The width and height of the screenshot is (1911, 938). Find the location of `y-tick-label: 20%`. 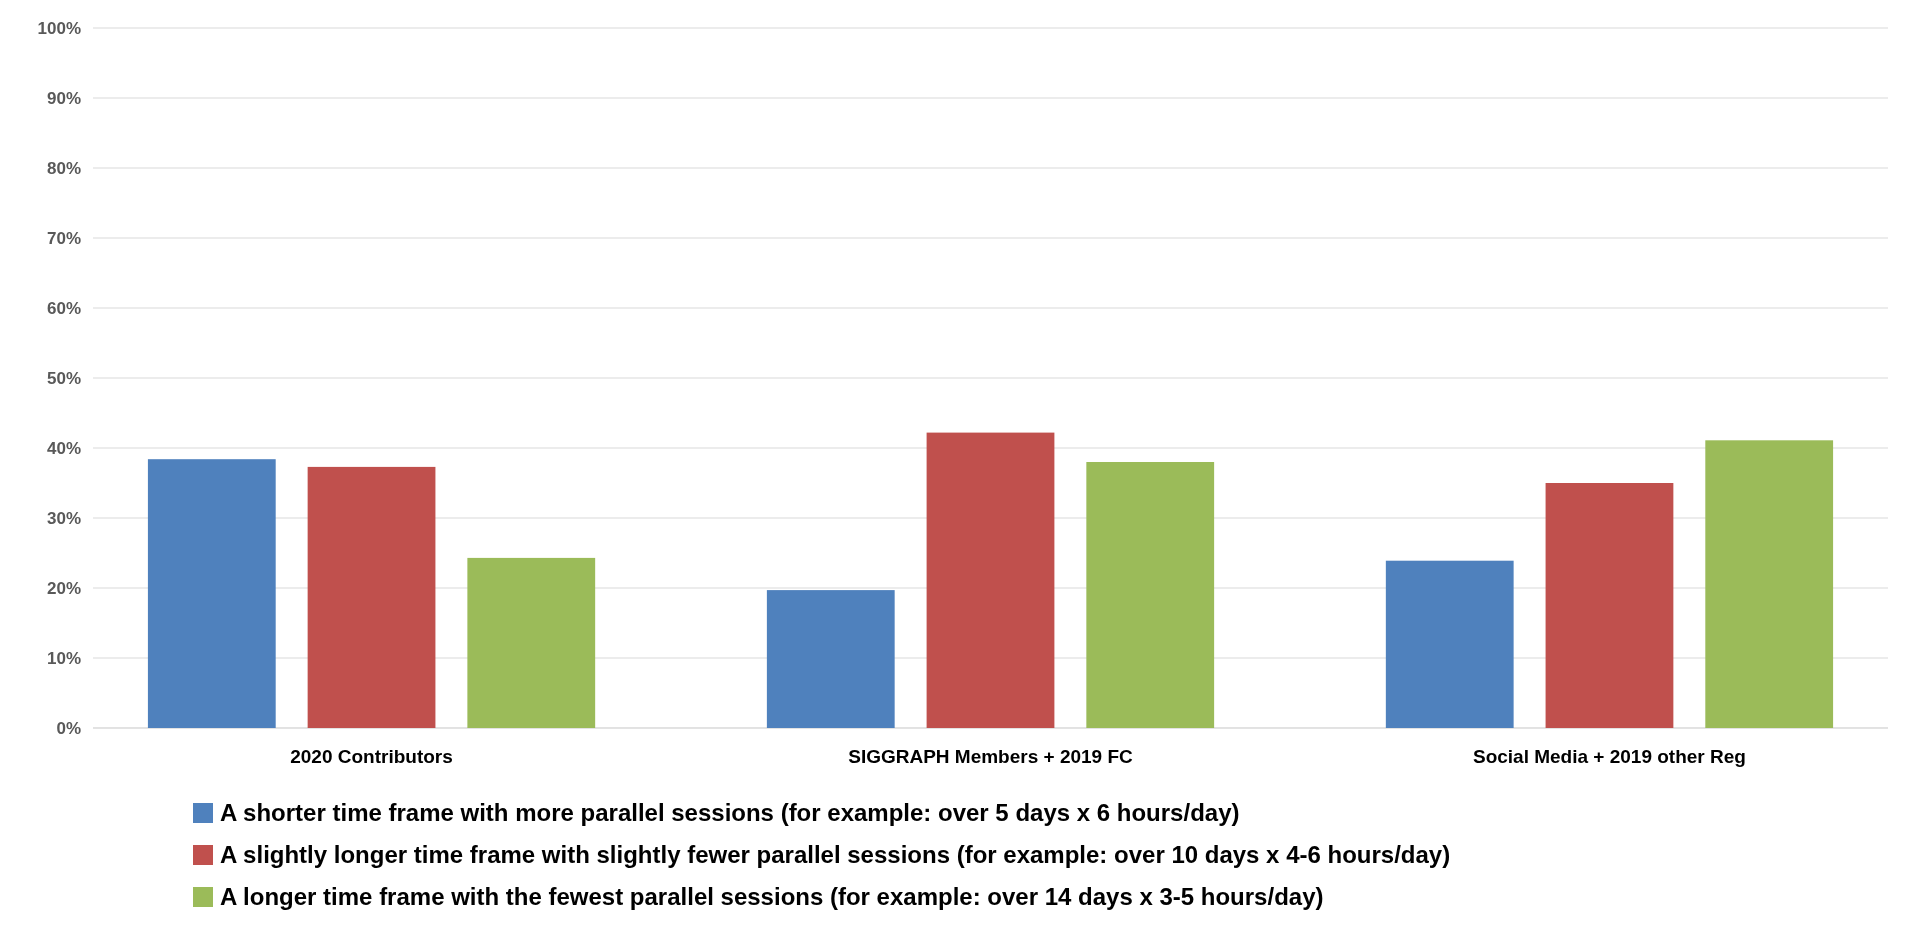

y-tick-label: 20% is located at coordinates (63, 588).